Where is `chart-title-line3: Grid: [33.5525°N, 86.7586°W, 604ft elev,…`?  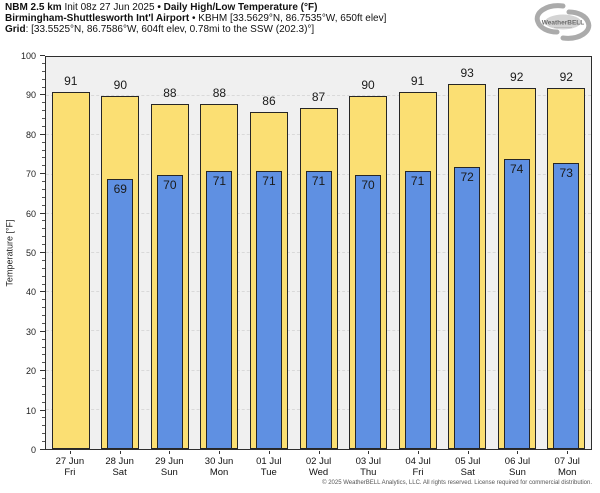 chart-title-line3: Grid: [33.5525°N, 86.7586°W, 604ft elev,… is located at coordinates (159, 29).